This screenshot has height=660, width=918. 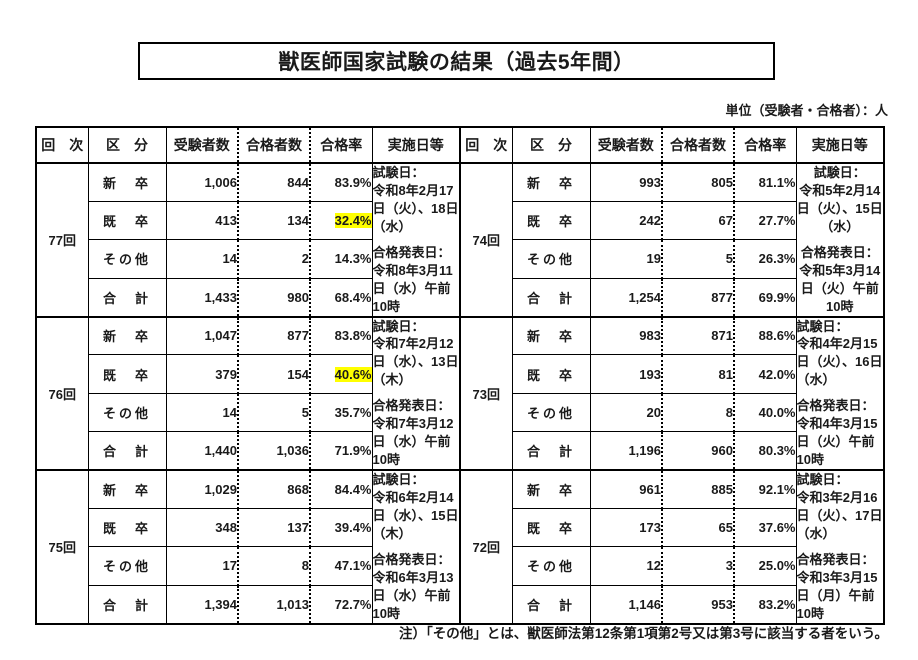 What do you see at coordinates (341, 412) in the screenshot?
I see `passrate-cell: 35.7%` at bounding box center [341, 412].